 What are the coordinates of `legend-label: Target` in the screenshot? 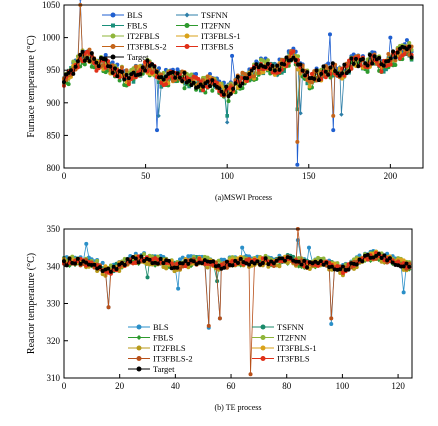 It's located at (164, 369).